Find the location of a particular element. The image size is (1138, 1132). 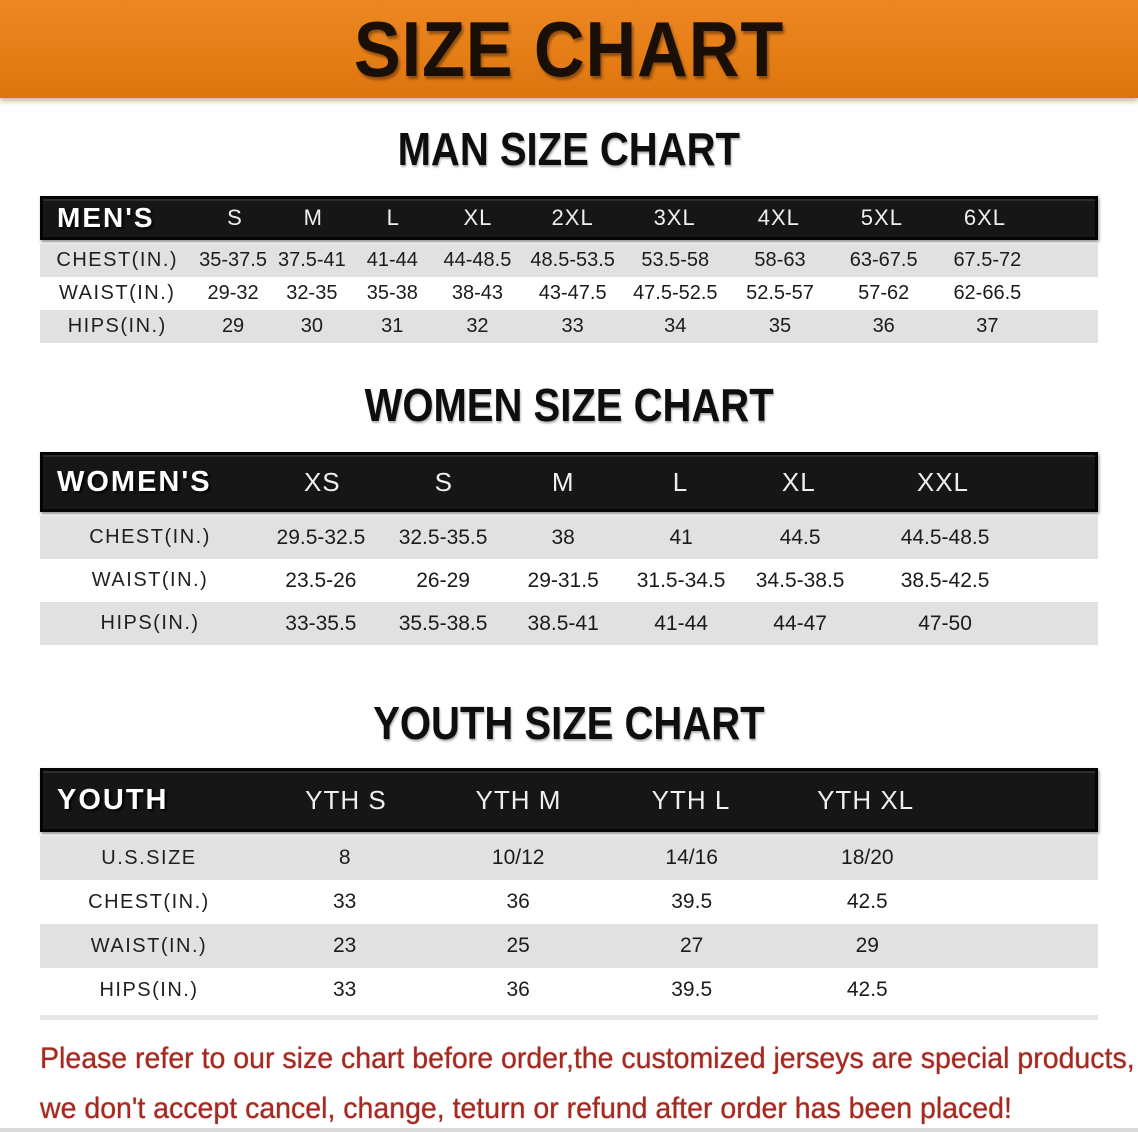

banner: SIZE CHART is located at coordinates (569, 49).